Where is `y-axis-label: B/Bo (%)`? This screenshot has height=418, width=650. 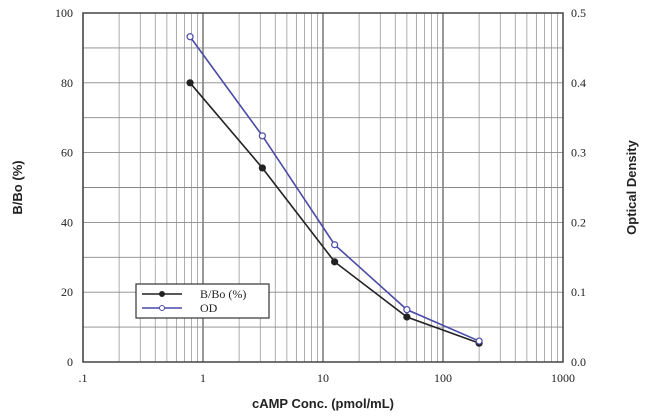 y-axis-label: B/Bo (%) is located at coordinates (17, 187).